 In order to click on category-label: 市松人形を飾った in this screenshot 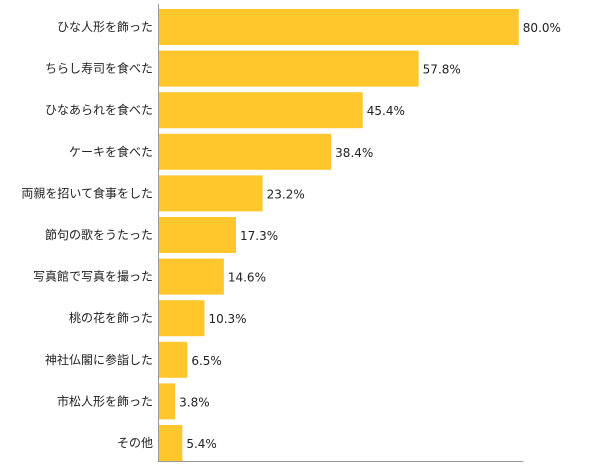, I will do `click(105, 400)`.